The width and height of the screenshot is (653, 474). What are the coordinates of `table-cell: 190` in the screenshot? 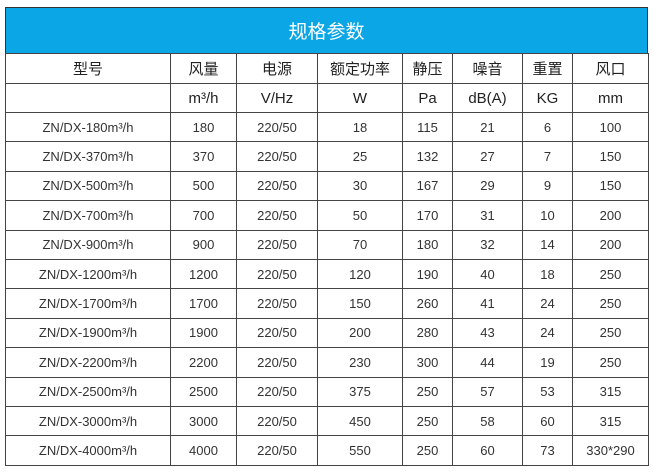 It's located at (427, 274).